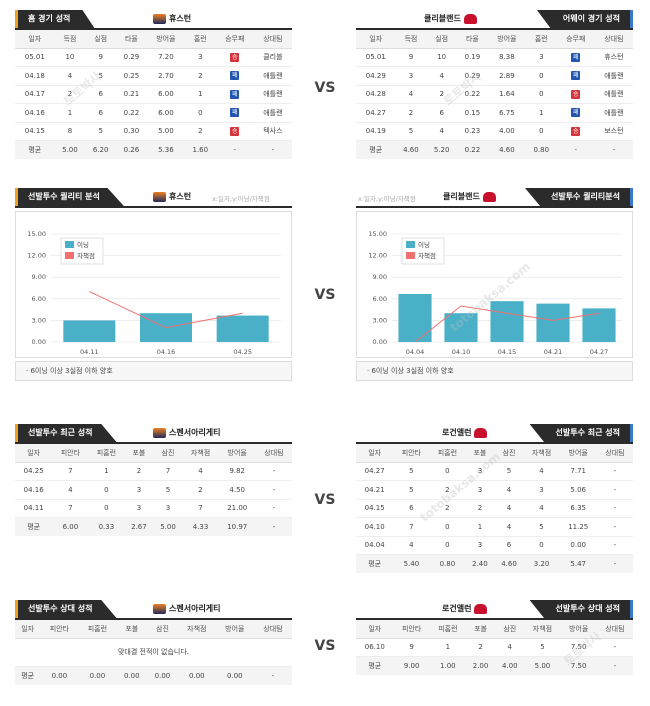  I want to click on table-row: 04.15 8 5 0.30 5.00 2 승 텍사스, so click(153, 131).